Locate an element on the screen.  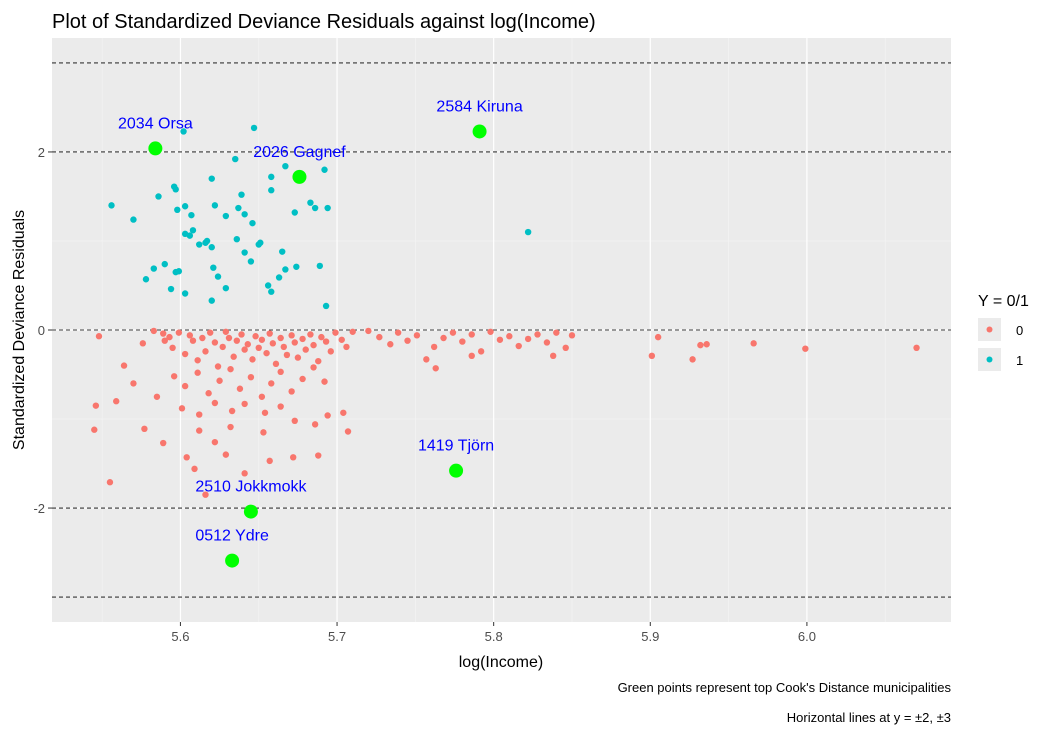
highlight-label: 2510 Jokkmokk is located at coordinates (251, 487).